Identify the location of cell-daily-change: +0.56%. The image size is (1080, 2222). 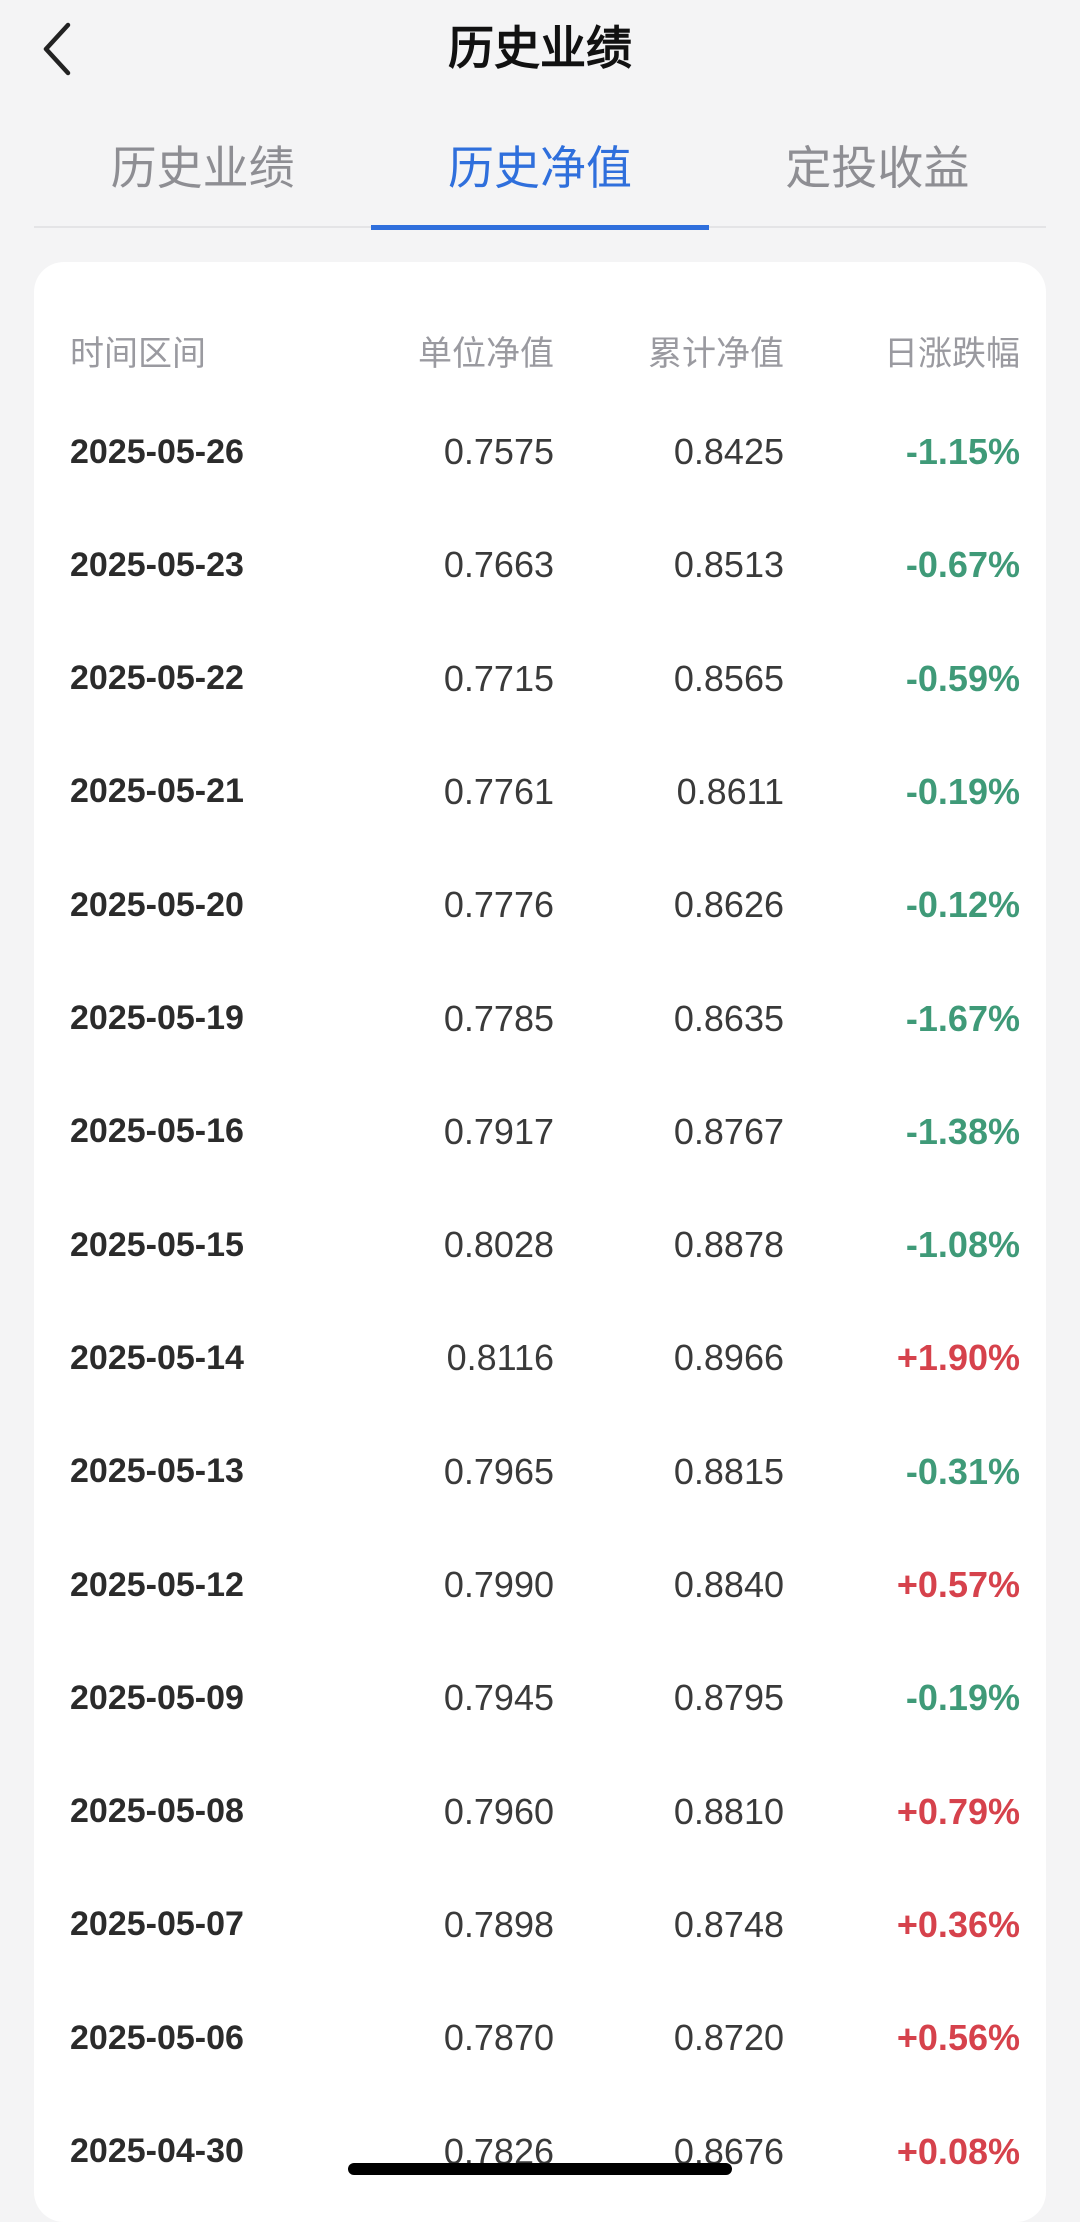
(958, 2038).